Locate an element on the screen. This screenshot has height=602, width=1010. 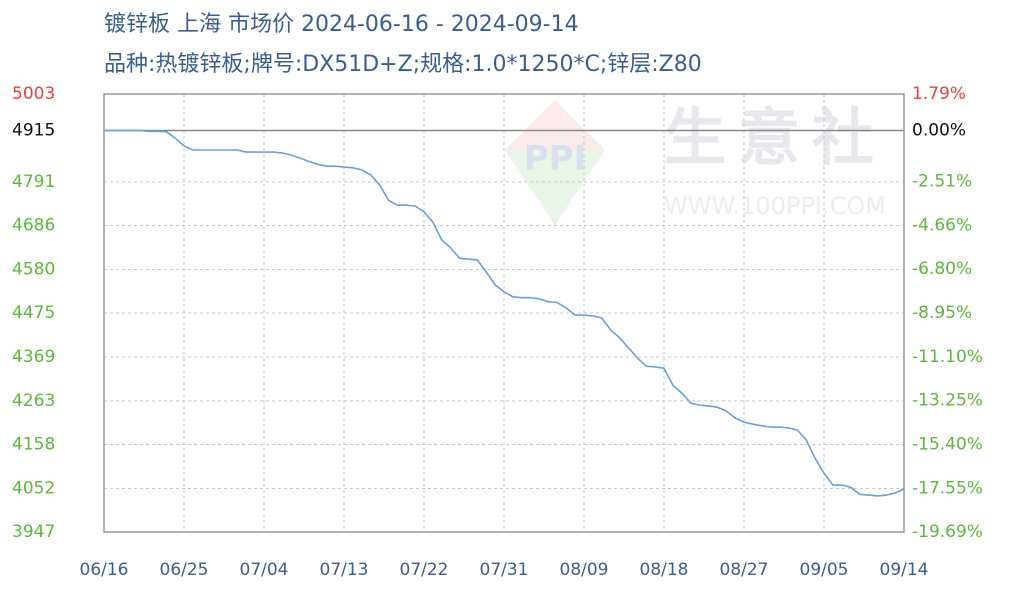
x-tick-label: 08/27 is located at coordinates (744, 570).